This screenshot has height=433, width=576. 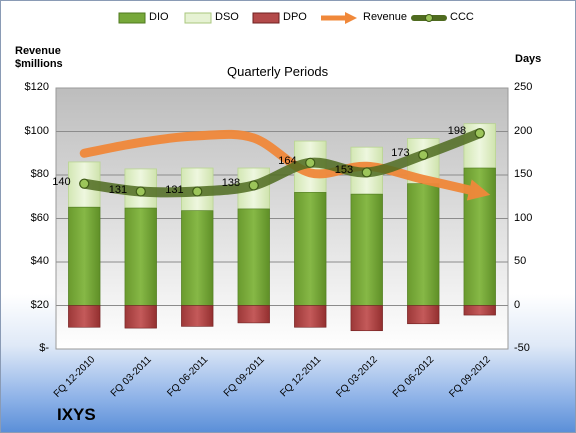 What do you see at coordinates (528, 59) in the screenshot?
I see `right-axis-title: Days` at bounding box center [528, 59].